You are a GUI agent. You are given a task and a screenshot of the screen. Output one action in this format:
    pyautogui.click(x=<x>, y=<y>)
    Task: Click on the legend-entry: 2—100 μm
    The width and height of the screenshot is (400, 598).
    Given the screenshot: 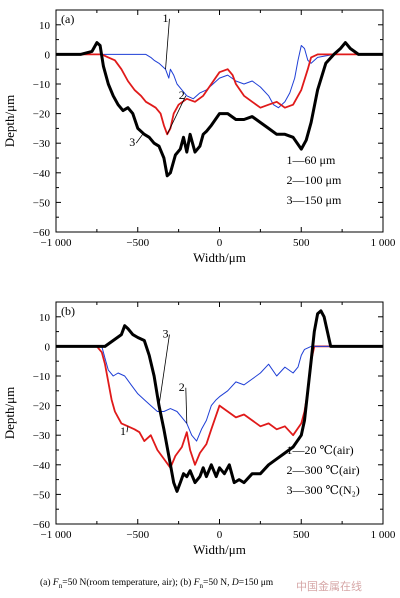 What is the action you would take?
    pyautogui.click(x=314, y=180)
    